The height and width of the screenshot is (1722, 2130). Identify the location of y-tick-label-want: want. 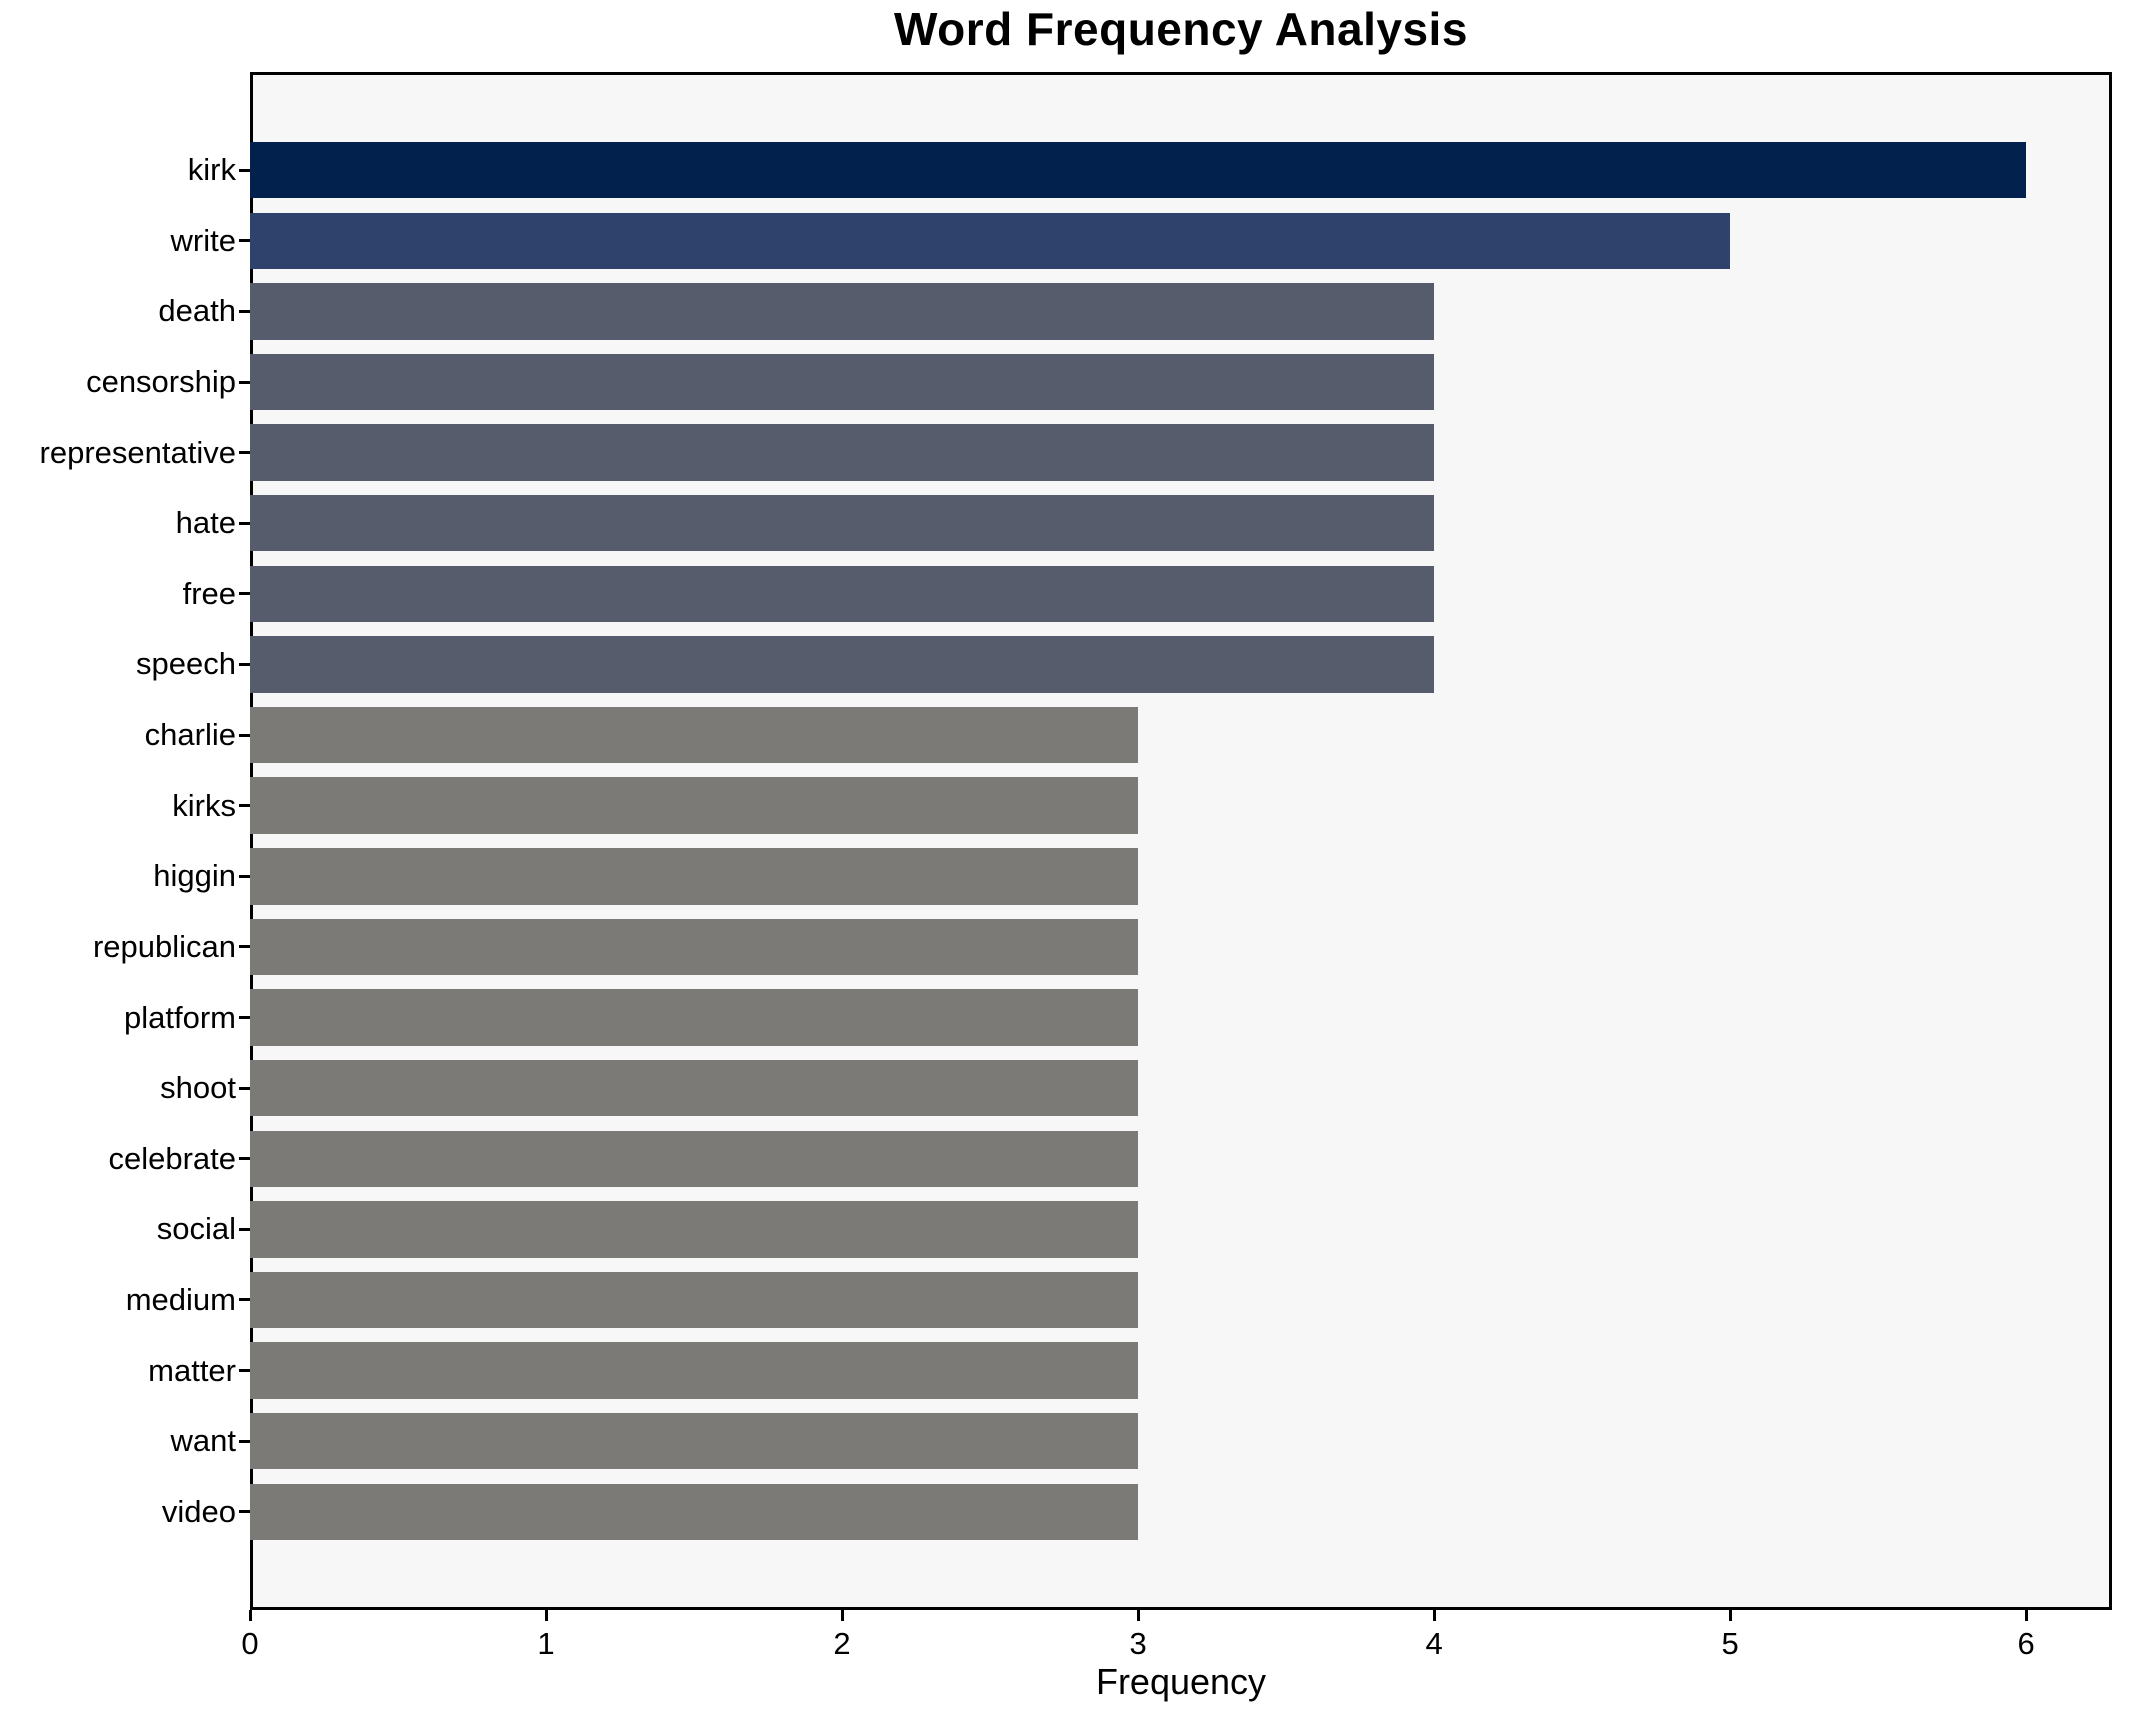
(203, 1441).